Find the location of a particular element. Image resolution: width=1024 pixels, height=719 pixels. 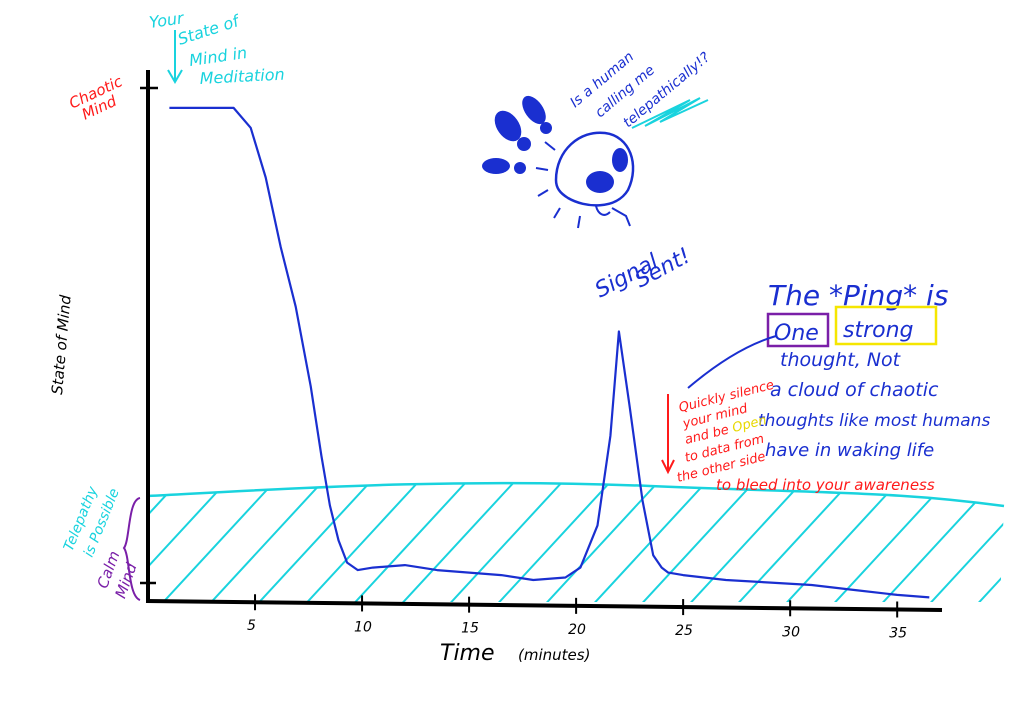

ping-strong-box is located at coordinates (886, 325).